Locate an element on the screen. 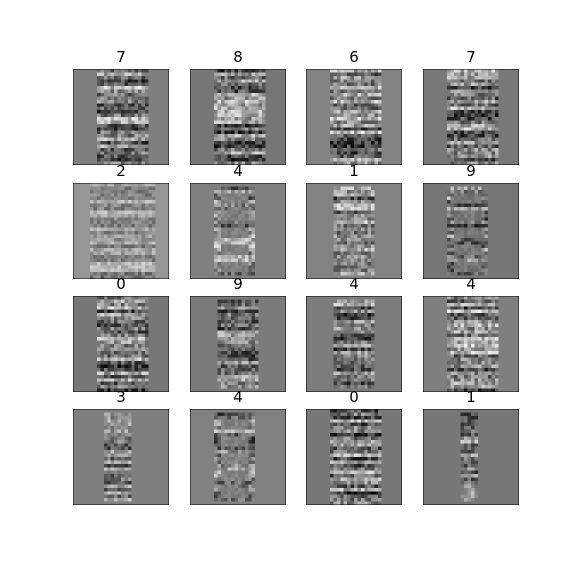 The image size is (576, 576). image-panel: 6 is located at coordinates (354, 106).